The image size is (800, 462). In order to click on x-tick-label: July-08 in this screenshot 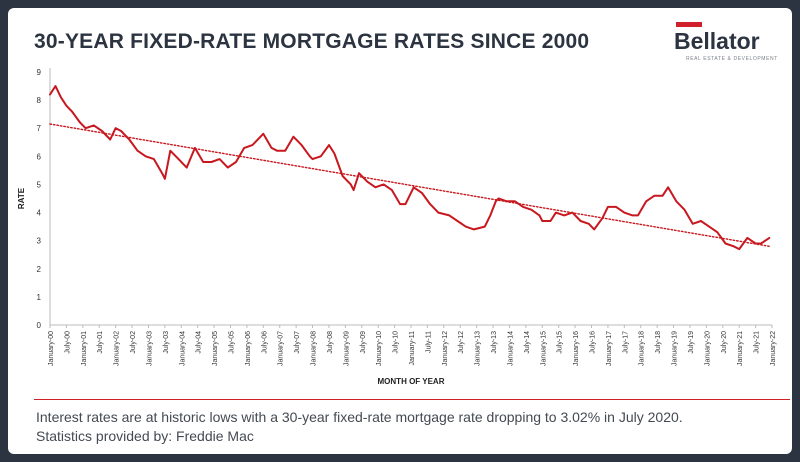, I will do `click(330, 342)`.